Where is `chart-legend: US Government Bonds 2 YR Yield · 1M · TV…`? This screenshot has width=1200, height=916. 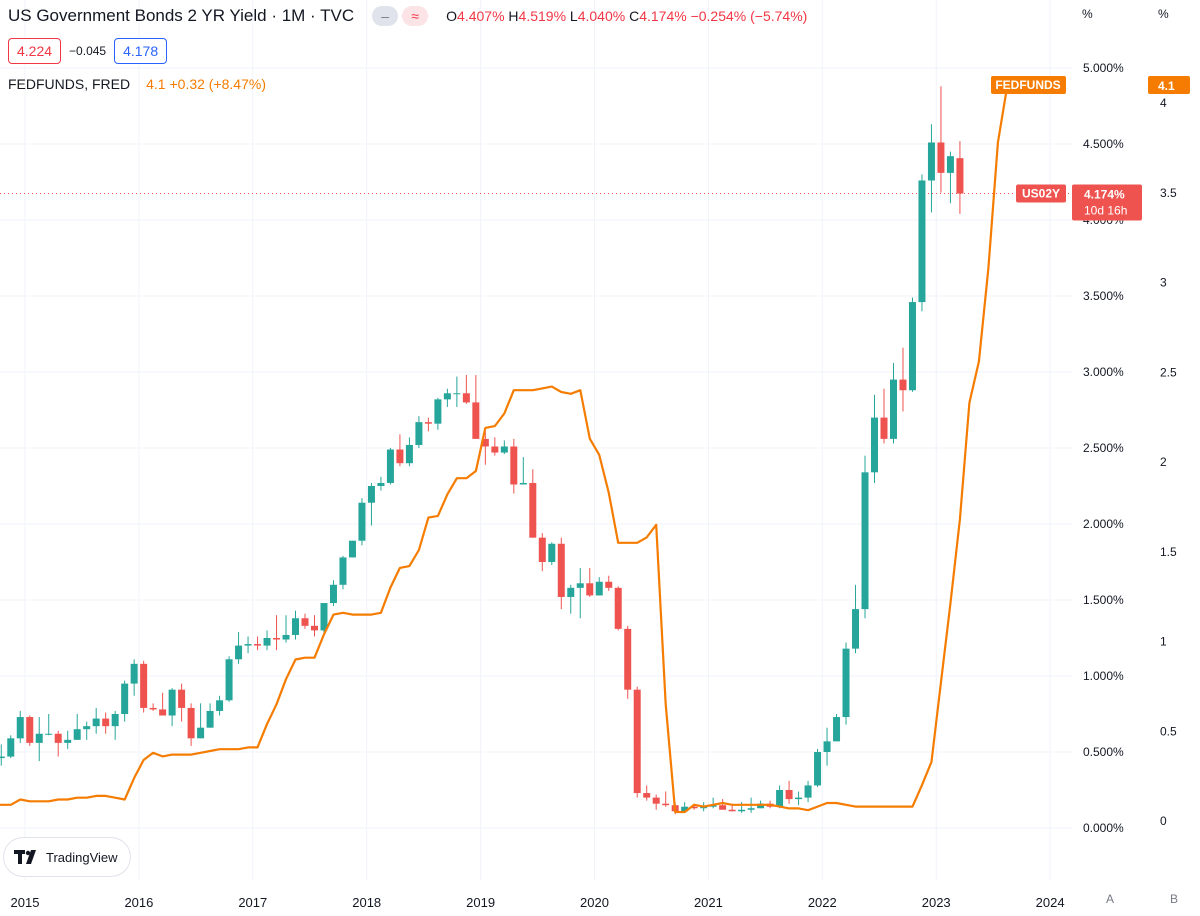 chart-legend: US Government Bonds 2 YR Yield · 1M · TV… is located at coordinates (450, 50).